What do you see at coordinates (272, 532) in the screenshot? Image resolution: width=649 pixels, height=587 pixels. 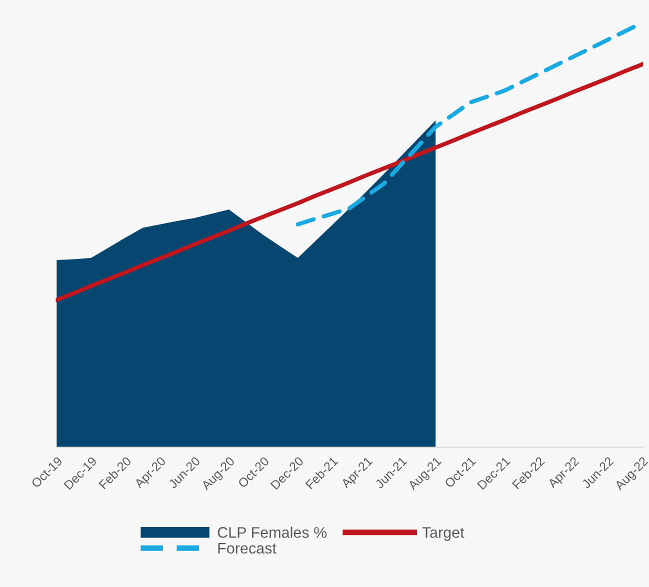 I see `legend-label: CLP Females %` at bounding box center [272, 532].